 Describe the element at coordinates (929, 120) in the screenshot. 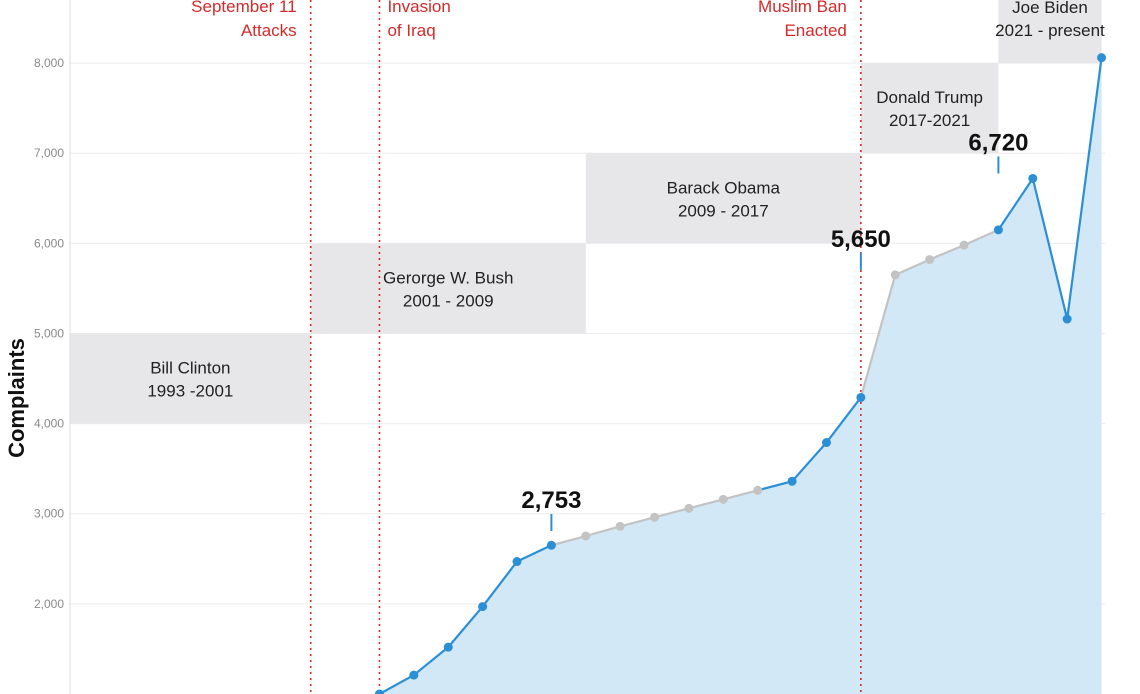

I see `era-years: 2017-2021` at that location.